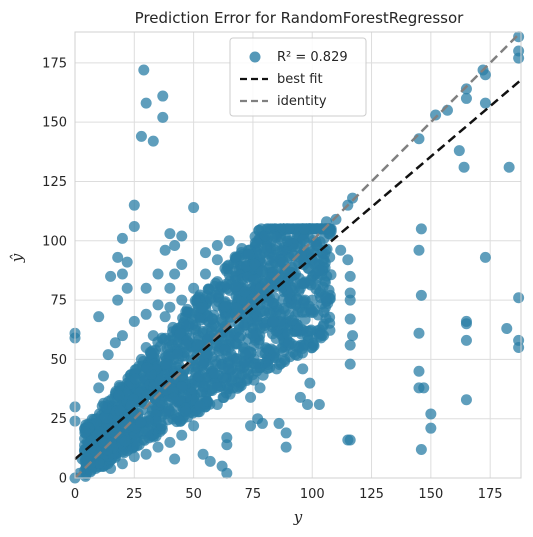  Describe the element at coordinates (490, 494) in the screenshot. I see `x-tick-label: 175` at that location.